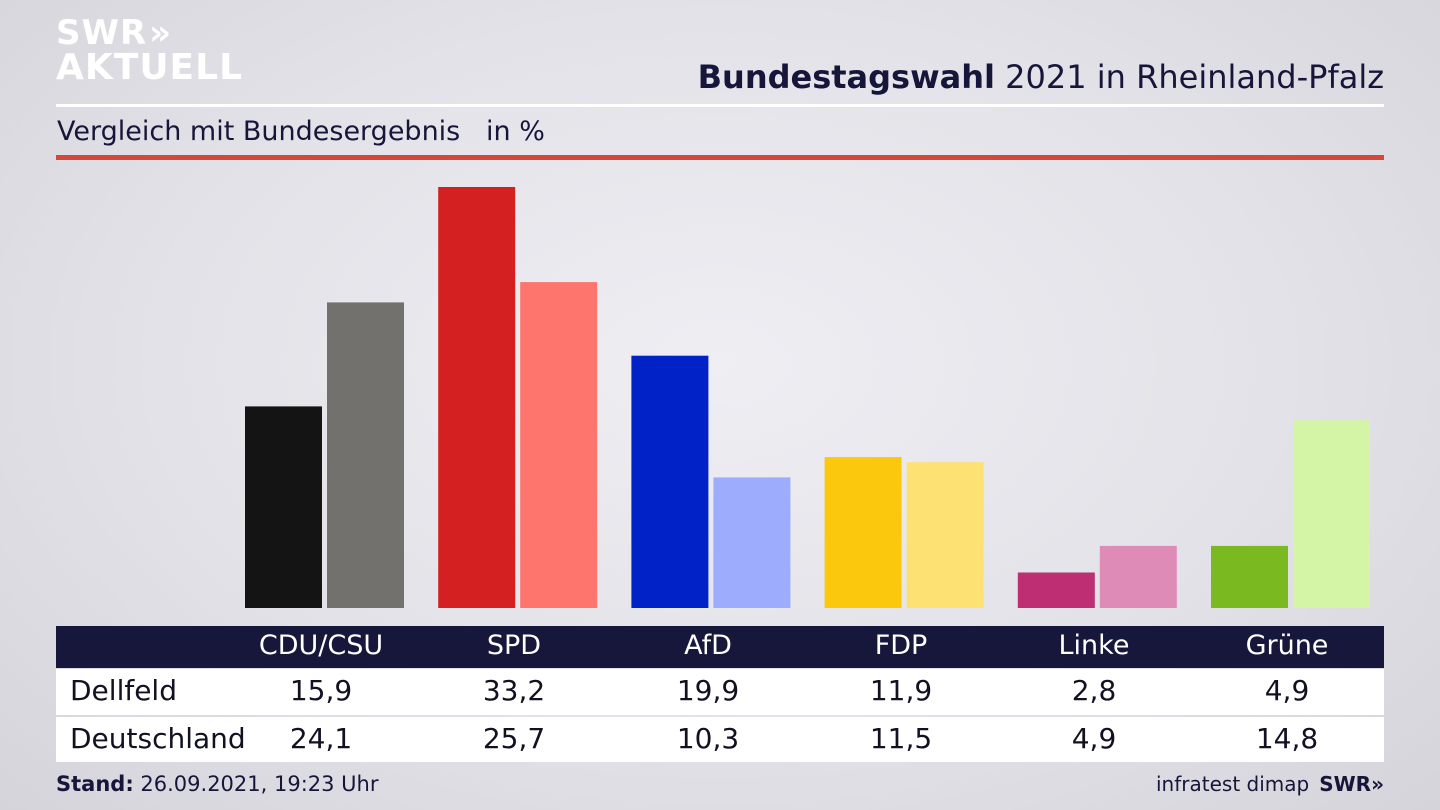 Image resolution: width=1440 pixels, height=810 pixels. Describe the element at coordinates (559, 445) in the screenshot. I see `bar-spd-deutschland` at that location.